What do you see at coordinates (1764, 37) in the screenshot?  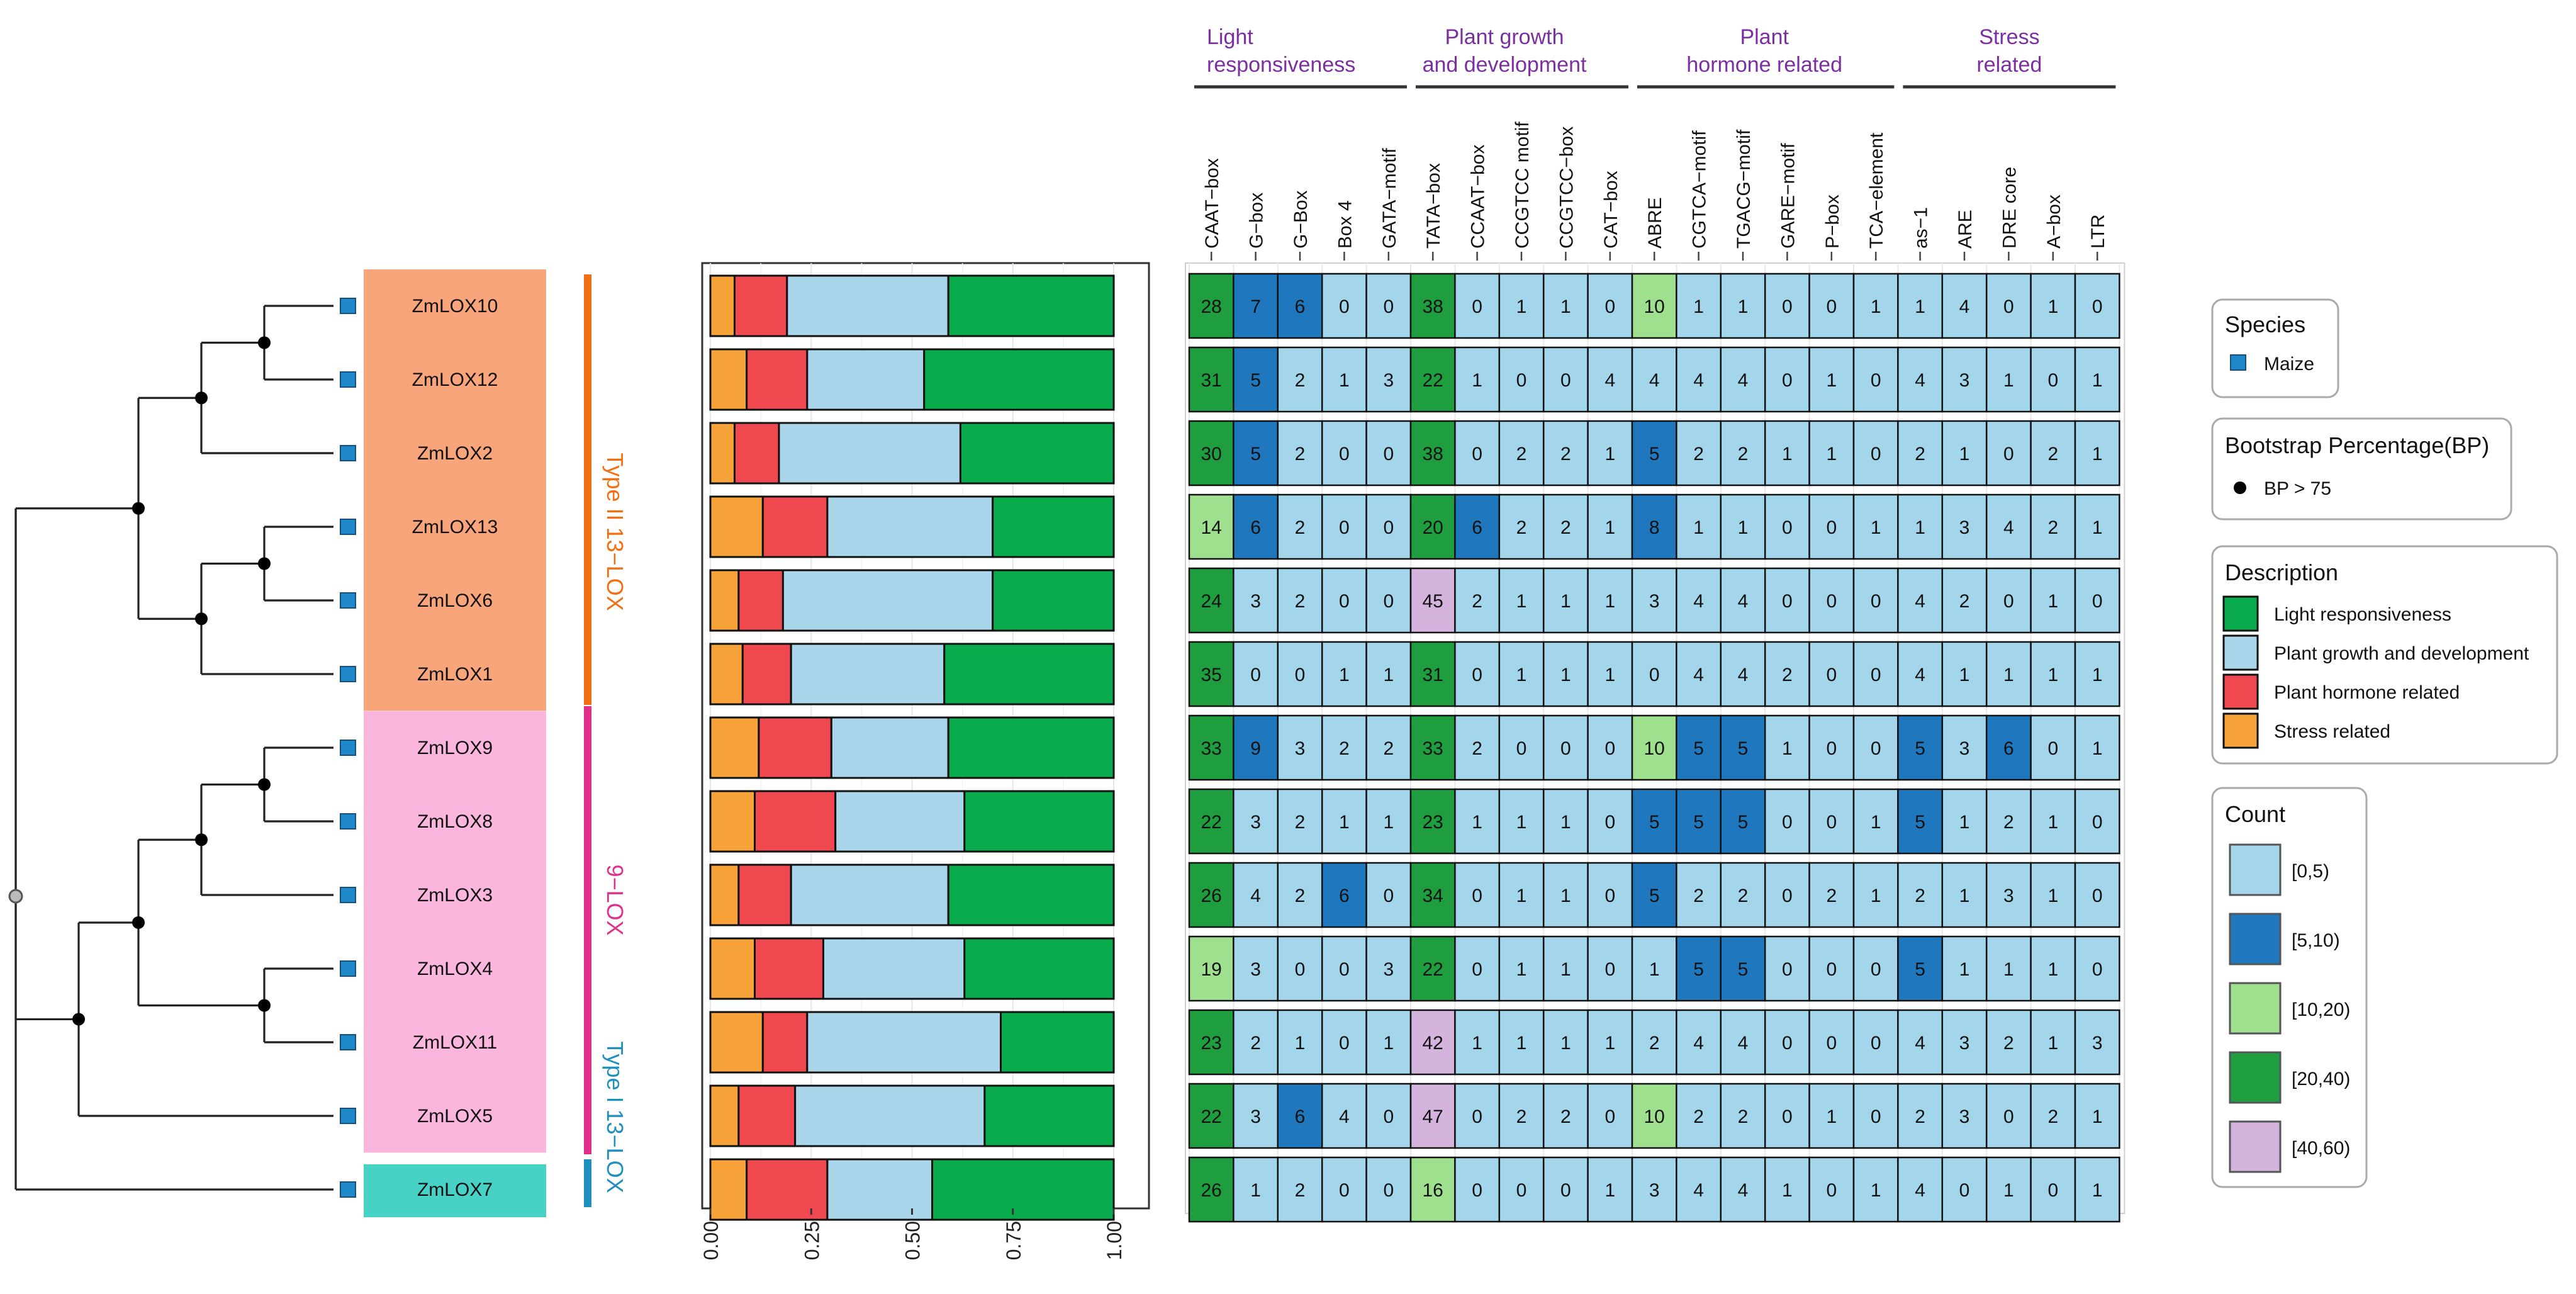 I see `group-header-label: Plant` at bounding box center [1764, 37].